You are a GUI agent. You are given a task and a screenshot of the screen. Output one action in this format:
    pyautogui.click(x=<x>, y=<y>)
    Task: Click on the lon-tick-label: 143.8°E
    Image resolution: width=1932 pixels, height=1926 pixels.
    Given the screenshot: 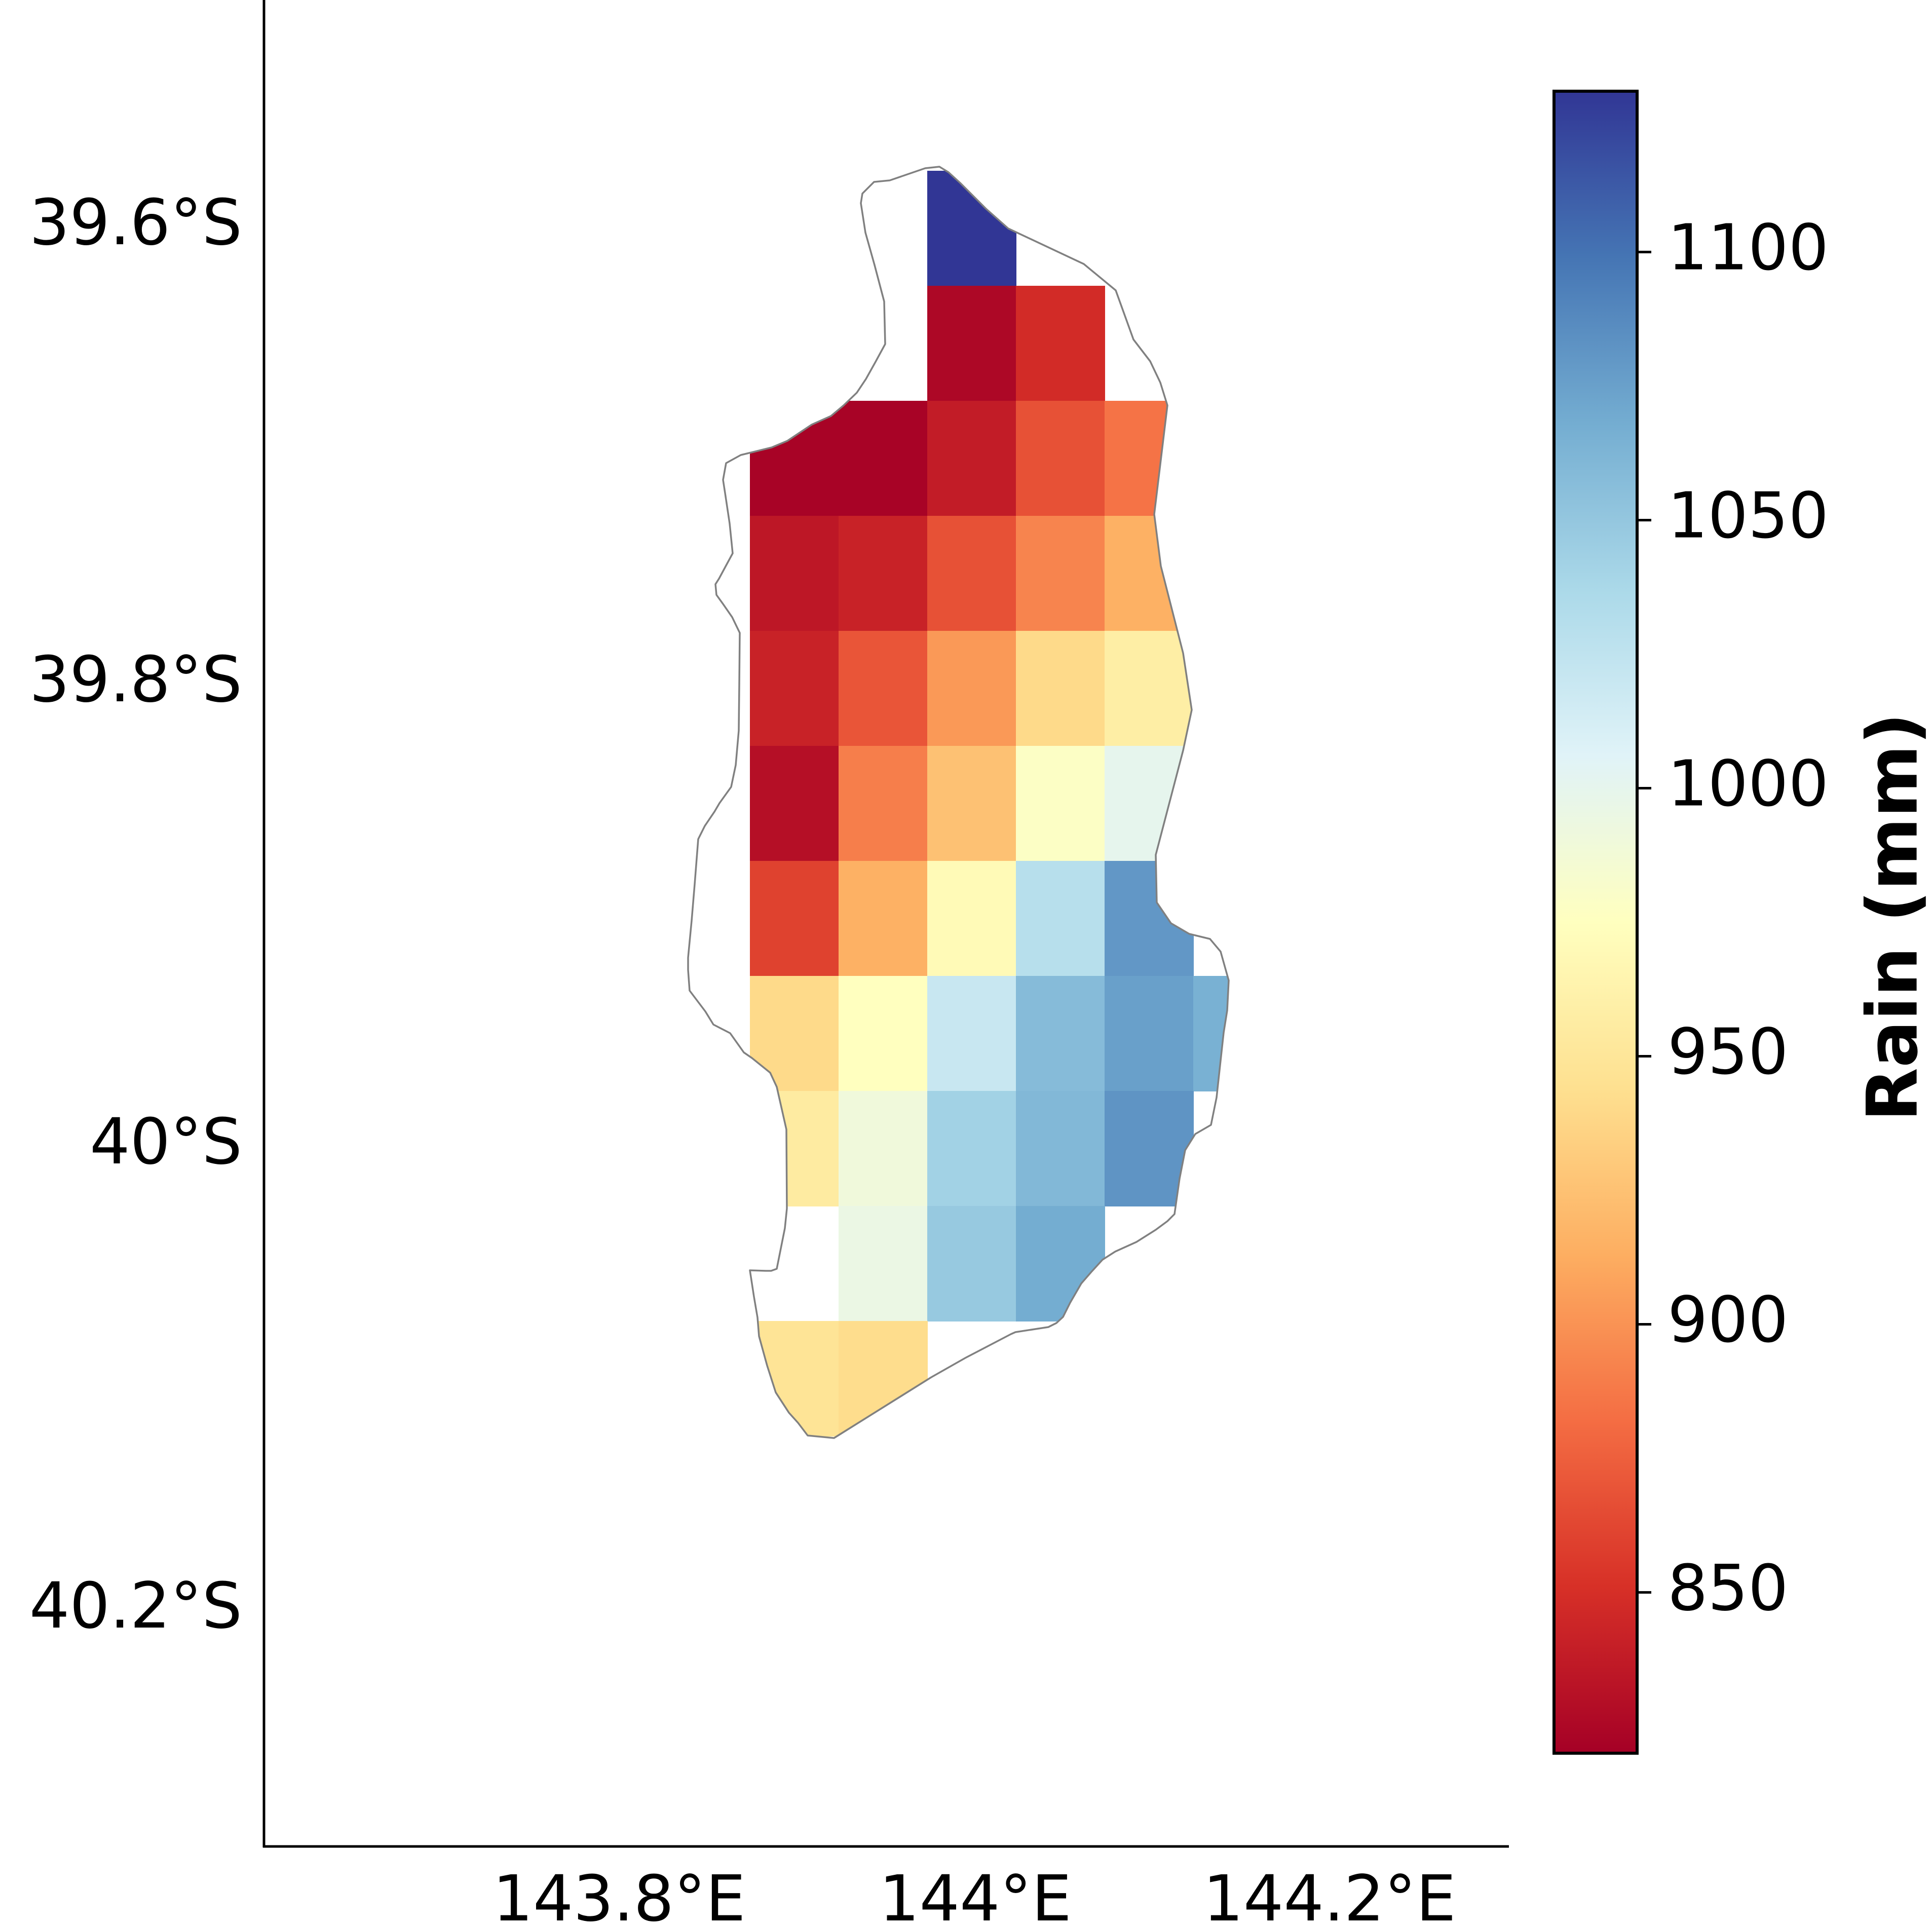 What is the action you would take?
    pyautogui.click(x=619, y=1894)
    